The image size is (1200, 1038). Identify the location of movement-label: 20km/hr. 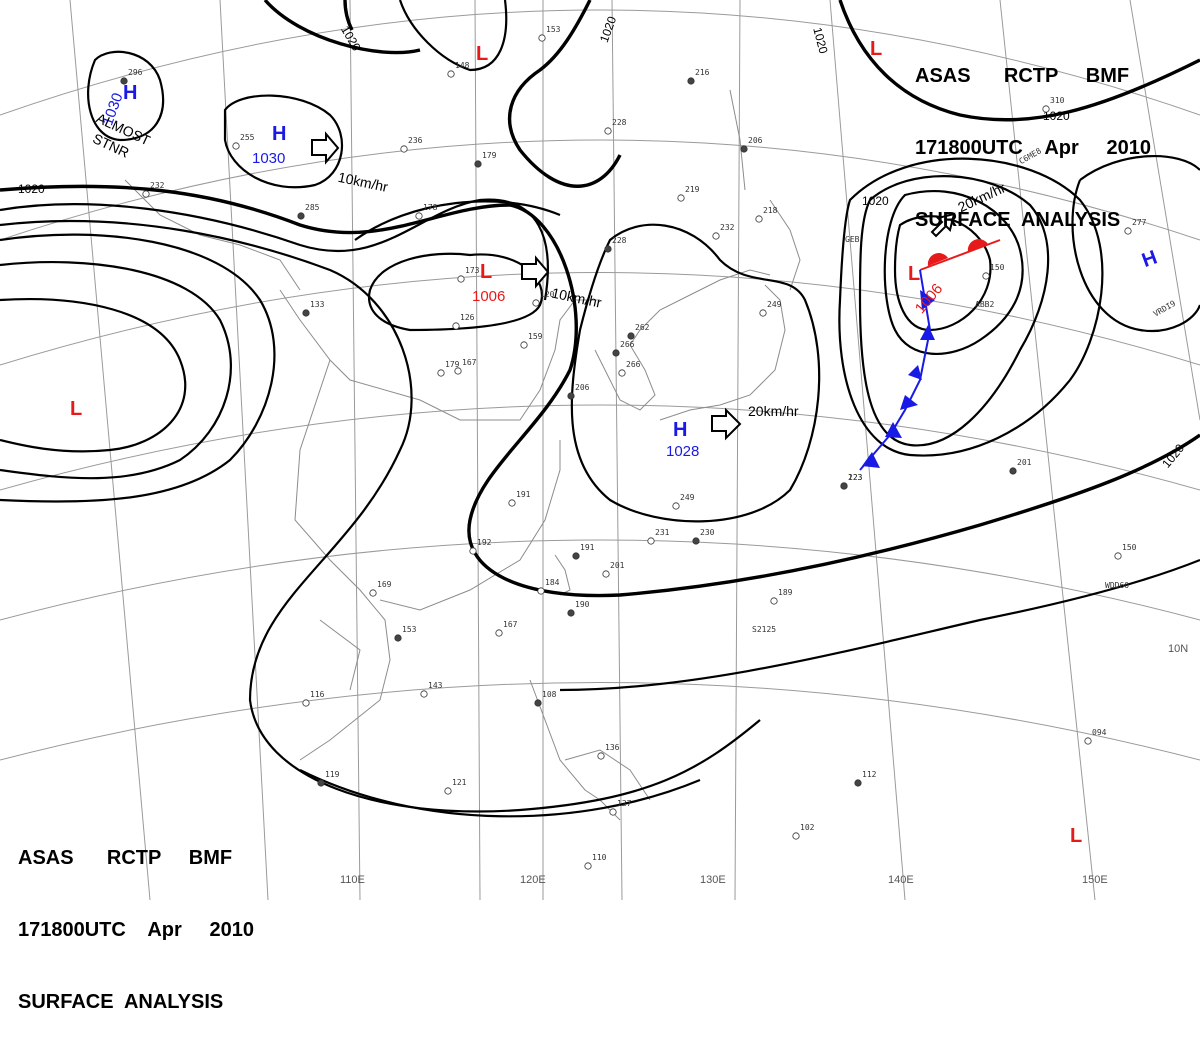
(773, 411).